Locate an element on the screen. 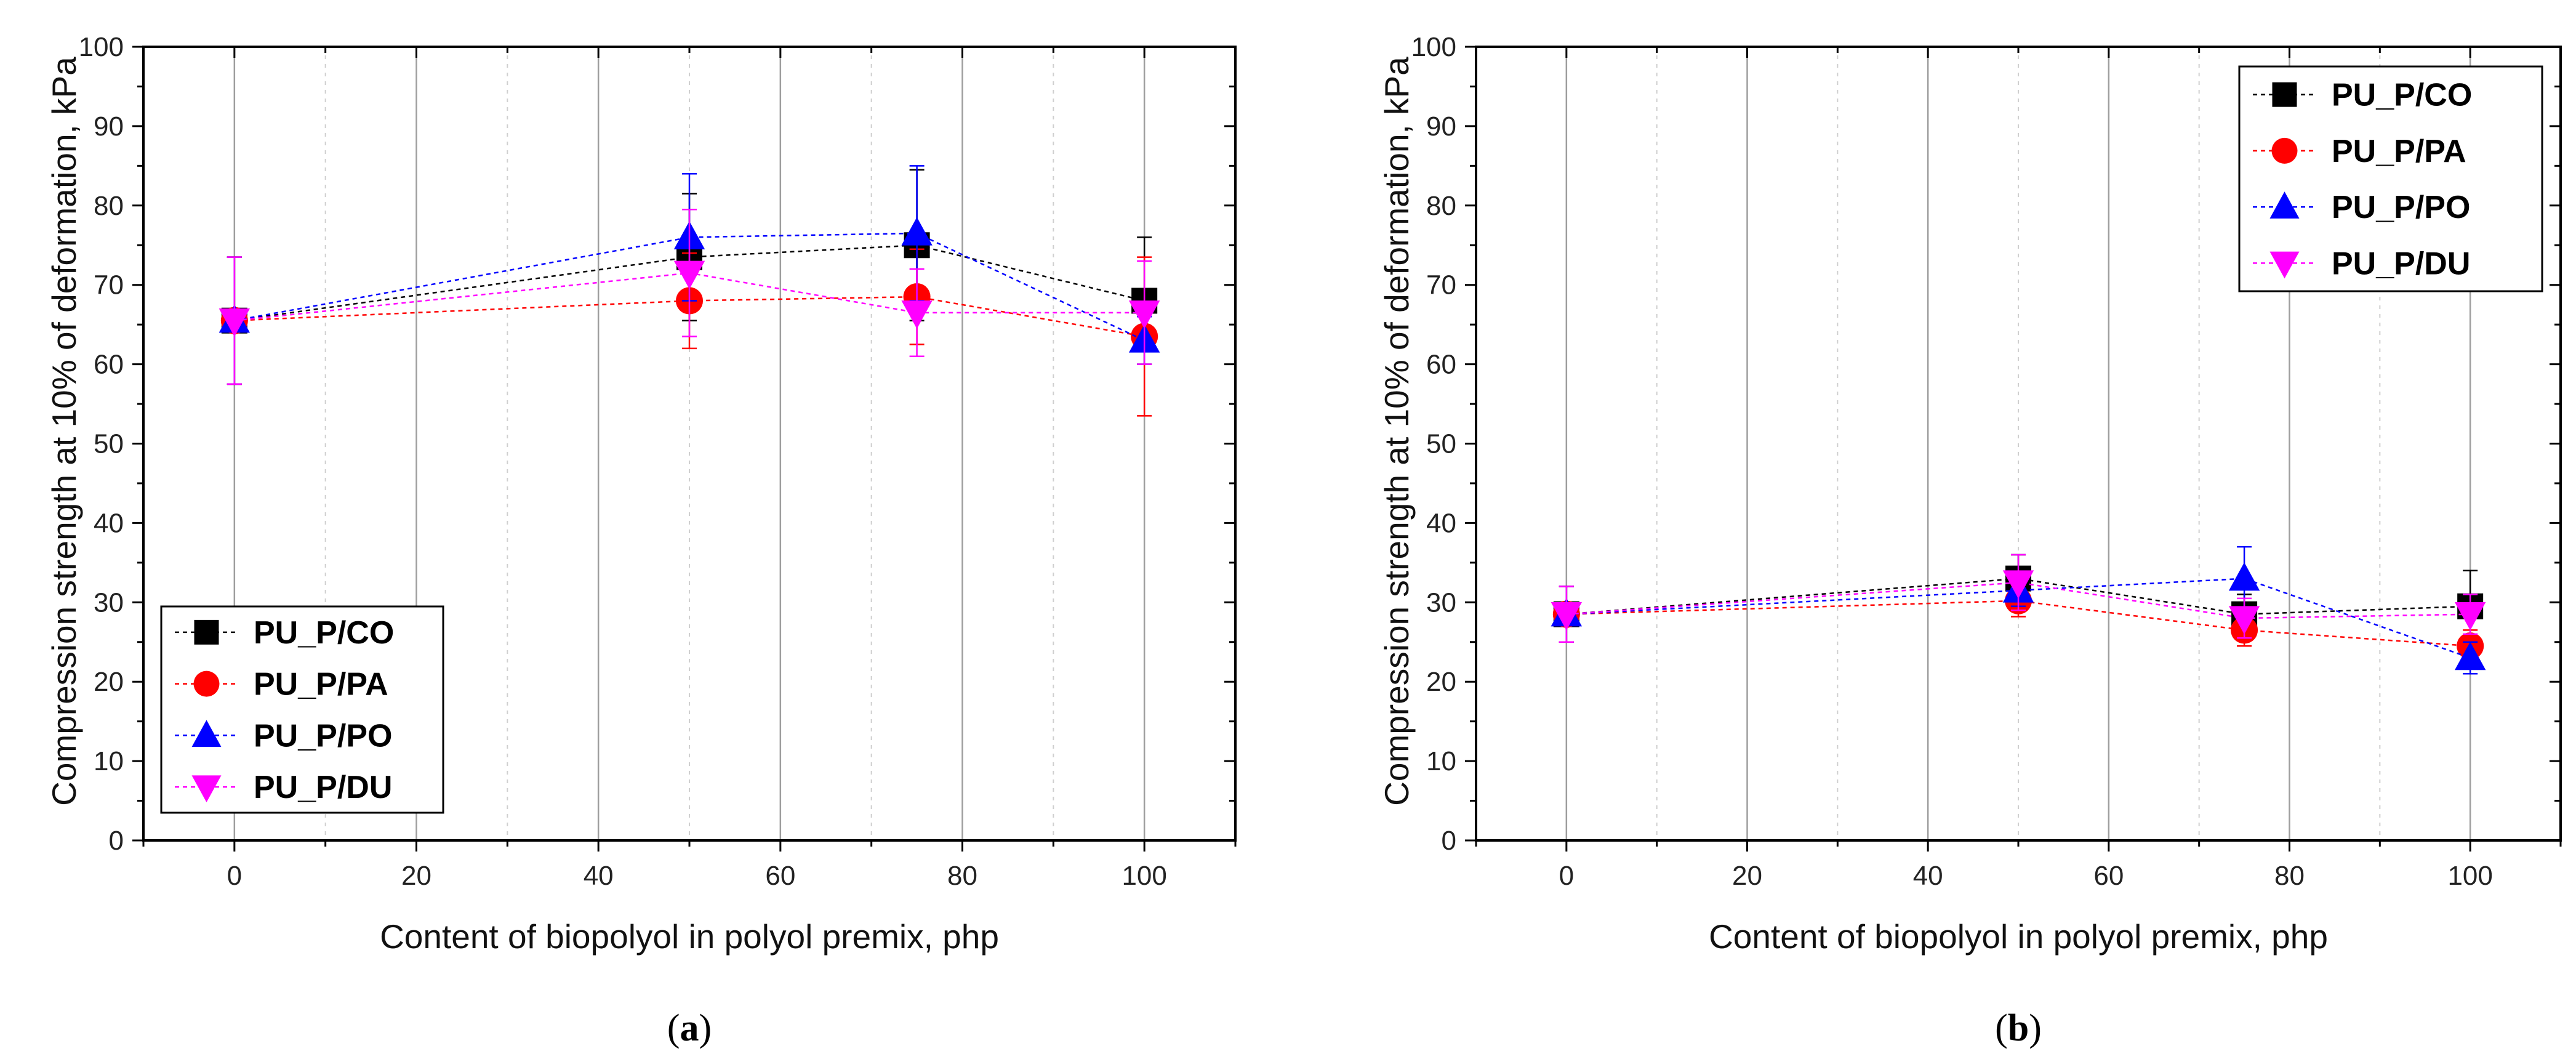 The height and width of the screenshot is (1059, 2576). panel-label: (a) is located at coordinates (690, 1028).